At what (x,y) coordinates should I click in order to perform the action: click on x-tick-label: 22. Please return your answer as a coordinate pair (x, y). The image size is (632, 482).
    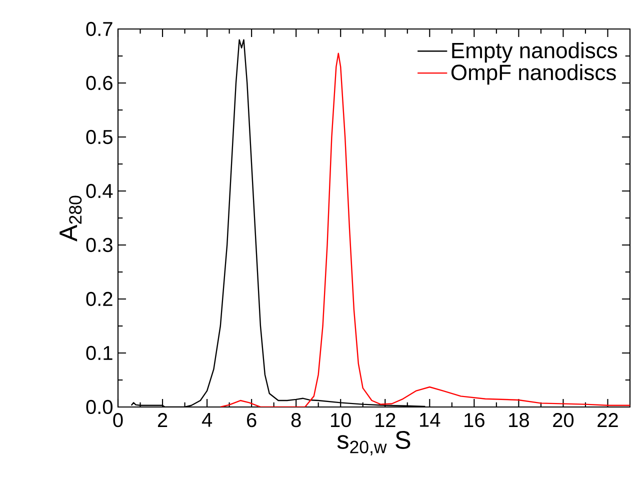
    Looking at the image, I should click on (608, 420).